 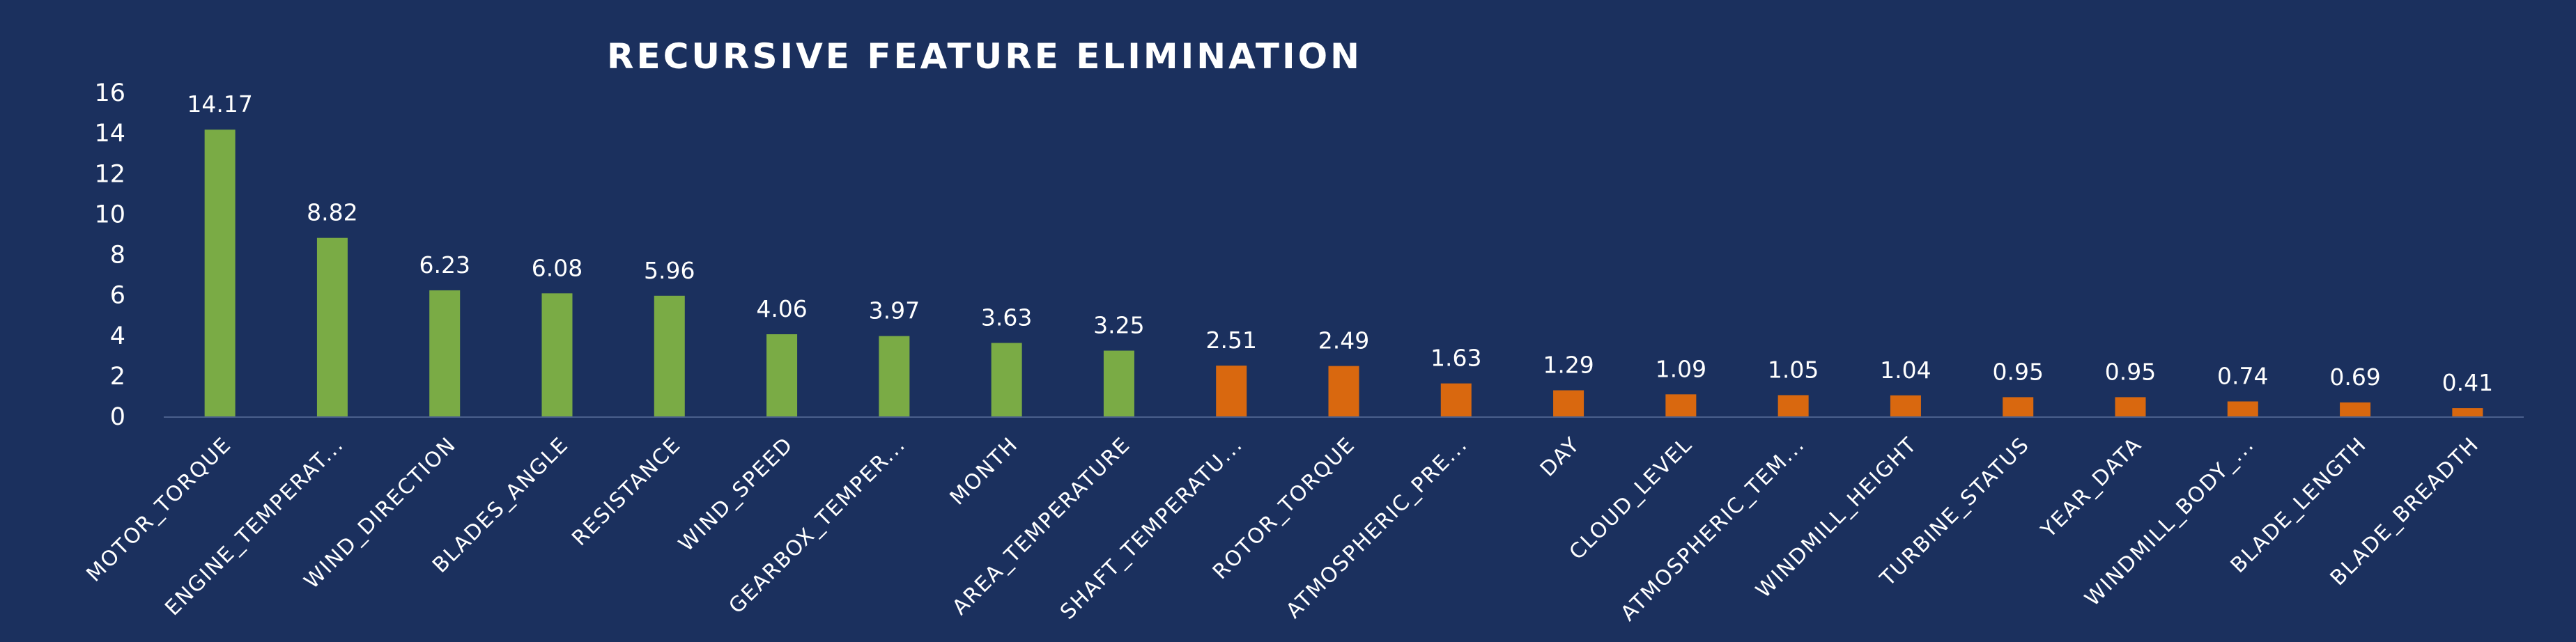 What do you see at coordinates (109, 93) in the screenshot?
I see `y-tick-label: 16` at bounding box center [109, 93].